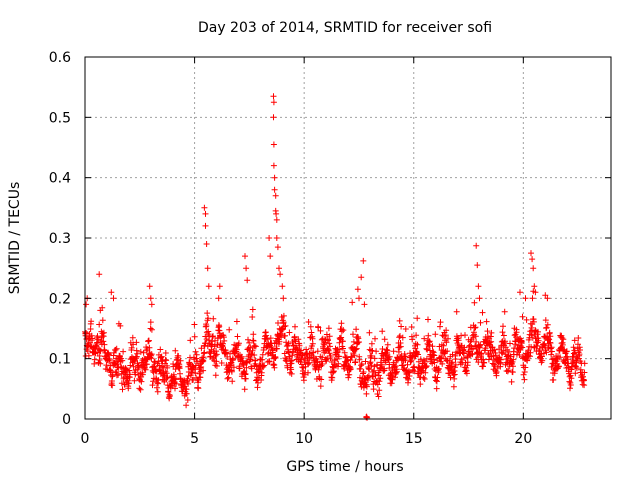  I want to click on y-tick-label: 0.1, so click(60, 360).